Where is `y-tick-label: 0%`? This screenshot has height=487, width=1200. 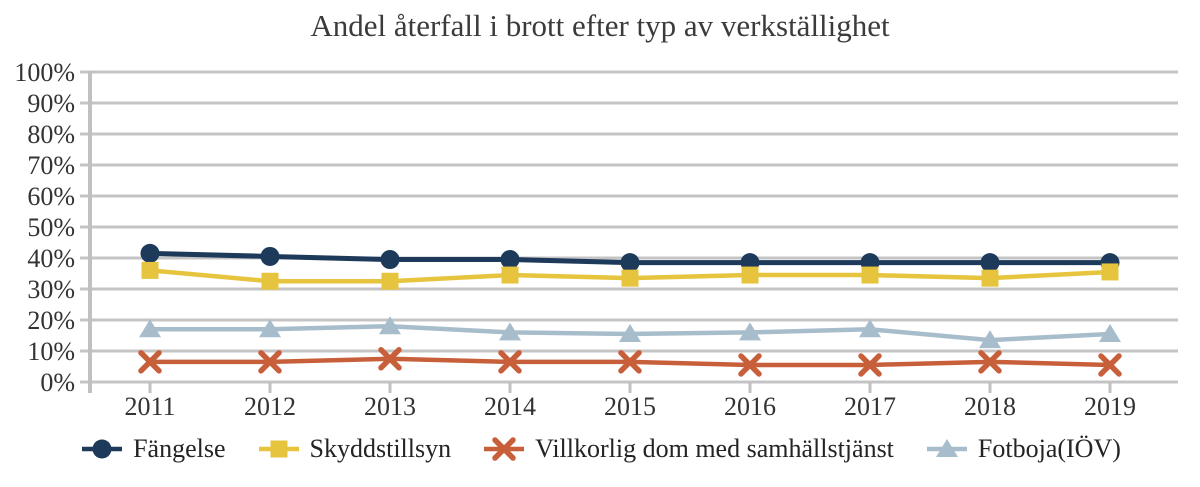
y-tick-label: 0% is located at coordinates (57, 382).